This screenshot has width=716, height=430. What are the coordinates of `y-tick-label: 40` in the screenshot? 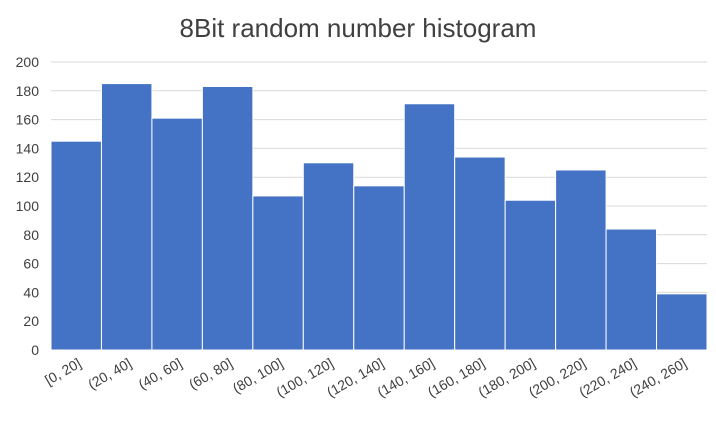 It's located at (31, 292).